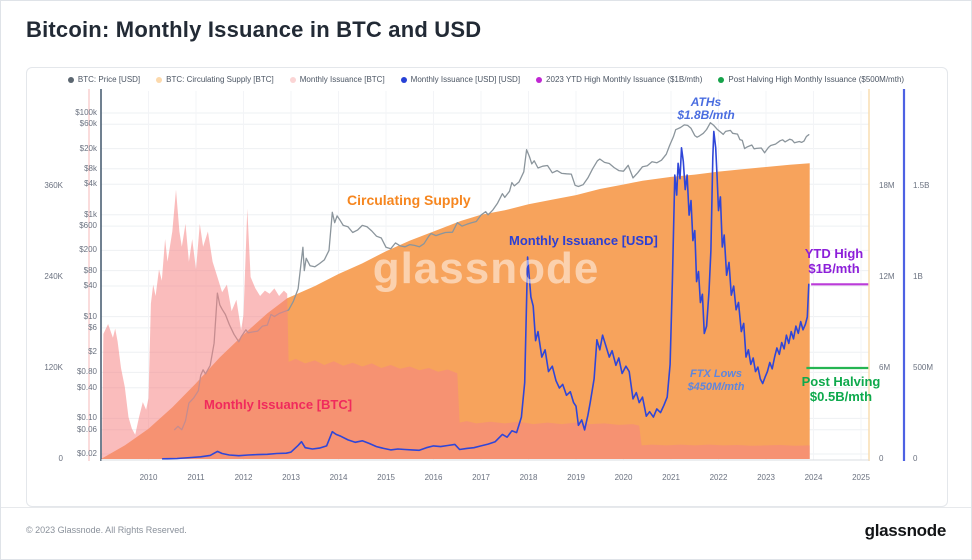  What do you see at coordinates (90, 214) in the screenshot?
I see `y-tick-price: $1k` at bounding box center [90, 214].